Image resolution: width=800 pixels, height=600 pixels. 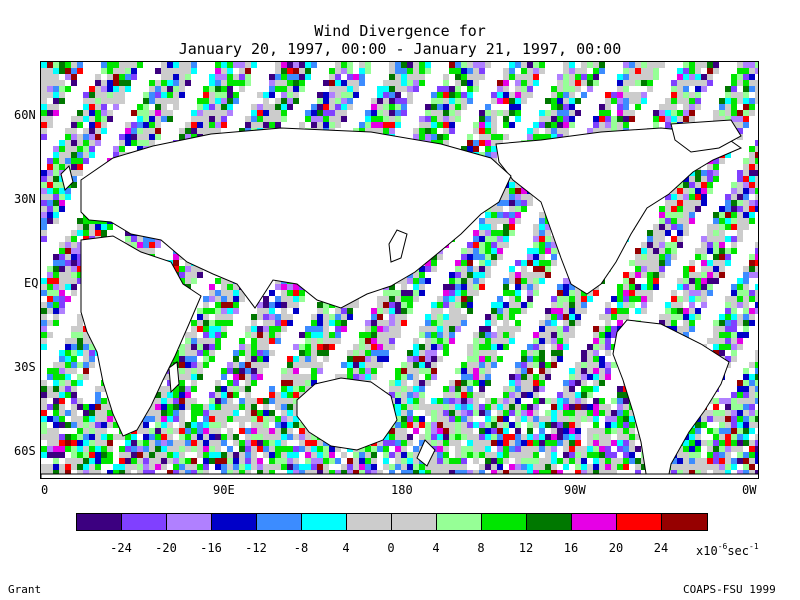 I want to click on legend-tick-label: 0, so click(x=391, y=548).